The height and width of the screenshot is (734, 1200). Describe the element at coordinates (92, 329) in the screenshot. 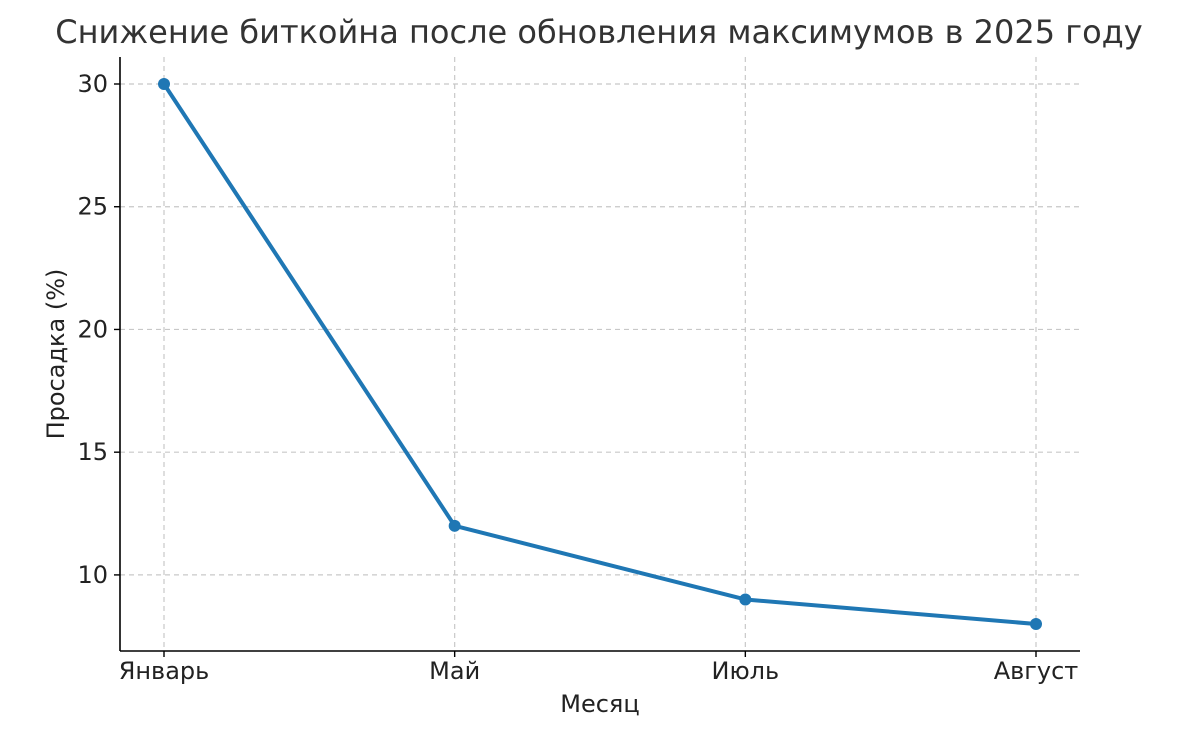

I see `y-tick-label: 20` at that location.